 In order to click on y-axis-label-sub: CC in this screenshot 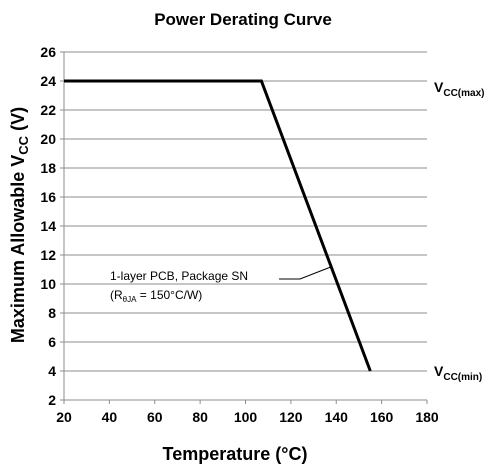, I will do `click(23, 144)`.